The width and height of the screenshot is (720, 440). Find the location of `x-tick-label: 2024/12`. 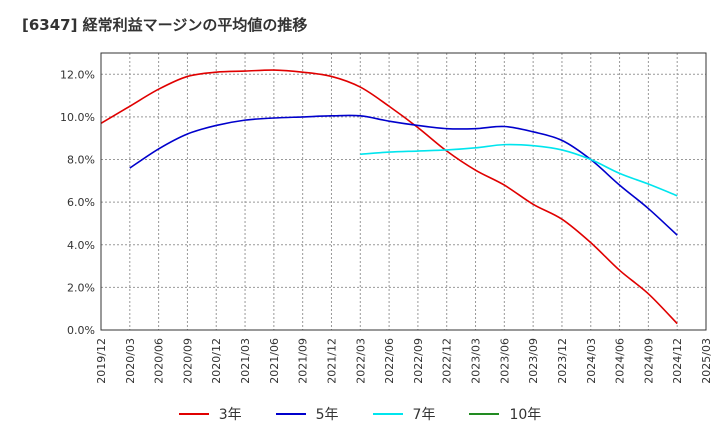

x-tick-label: 2024/12 is located at coordinates (677, 361).